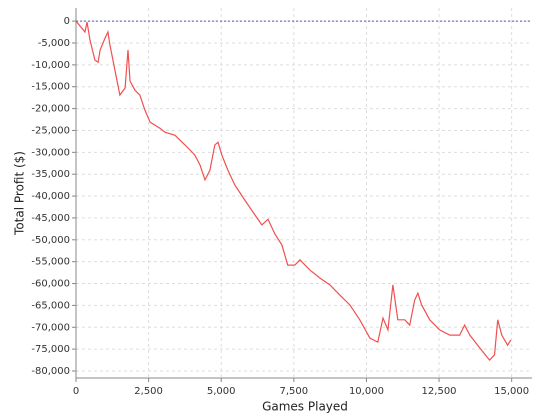  I want to click on y-tick-label: -15,000, so click(50, 87).